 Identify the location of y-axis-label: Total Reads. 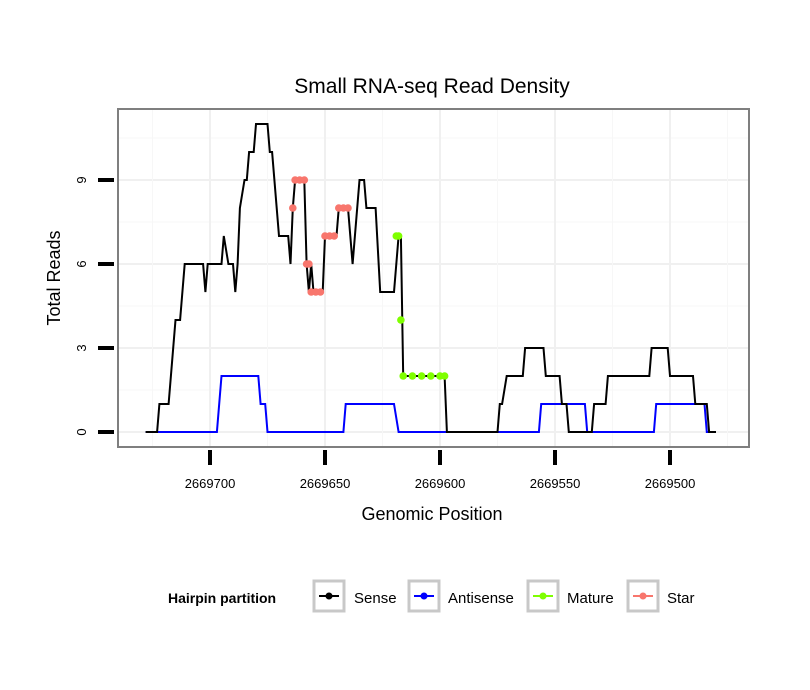
(54, 277).